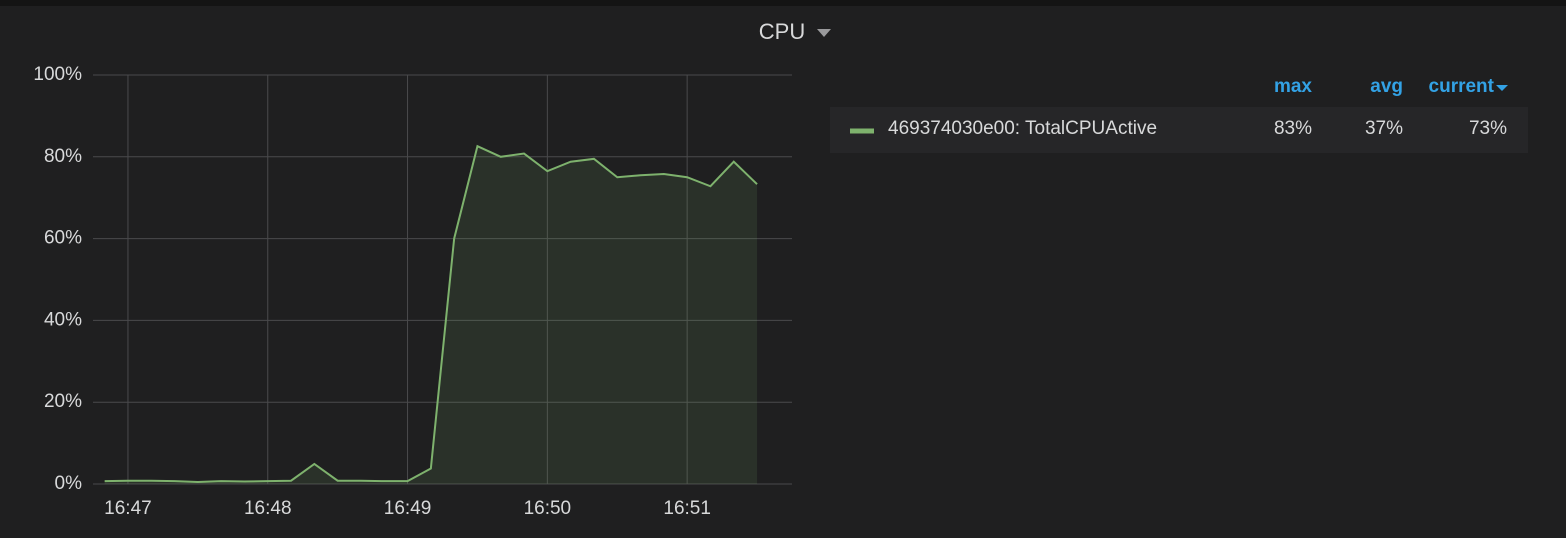 This screenshot has width=1566, height=538. Describe the element at coordinates (128, 508) in the screenshot. I see `x-tick-label: 16:47` at that location.